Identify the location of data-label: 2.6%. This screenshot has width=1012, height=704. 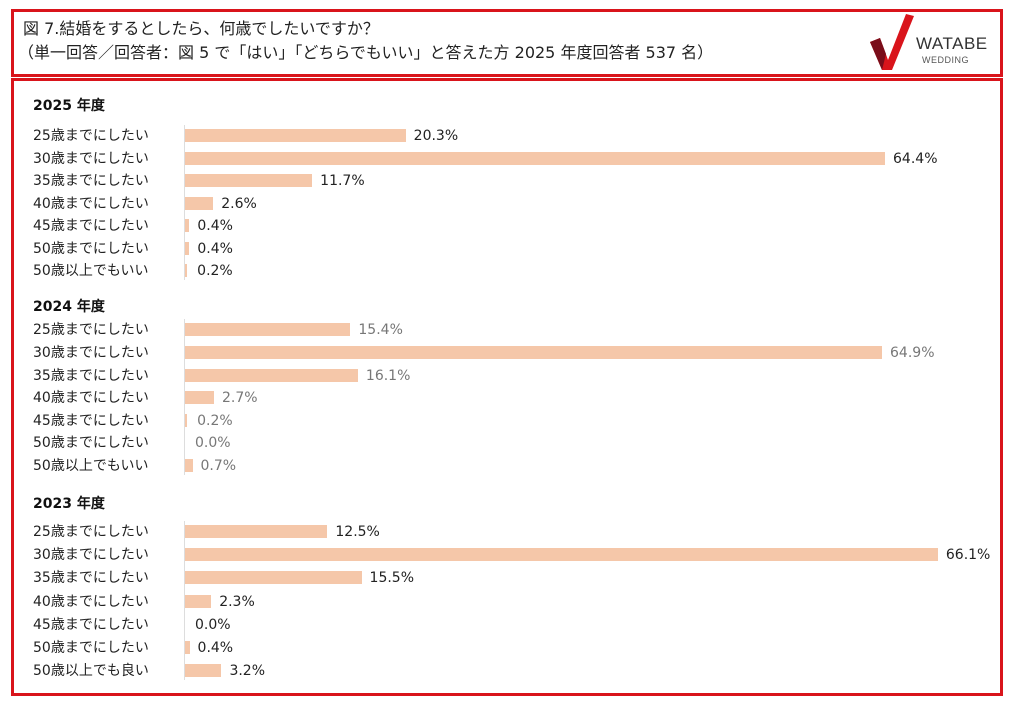
(239, 204).